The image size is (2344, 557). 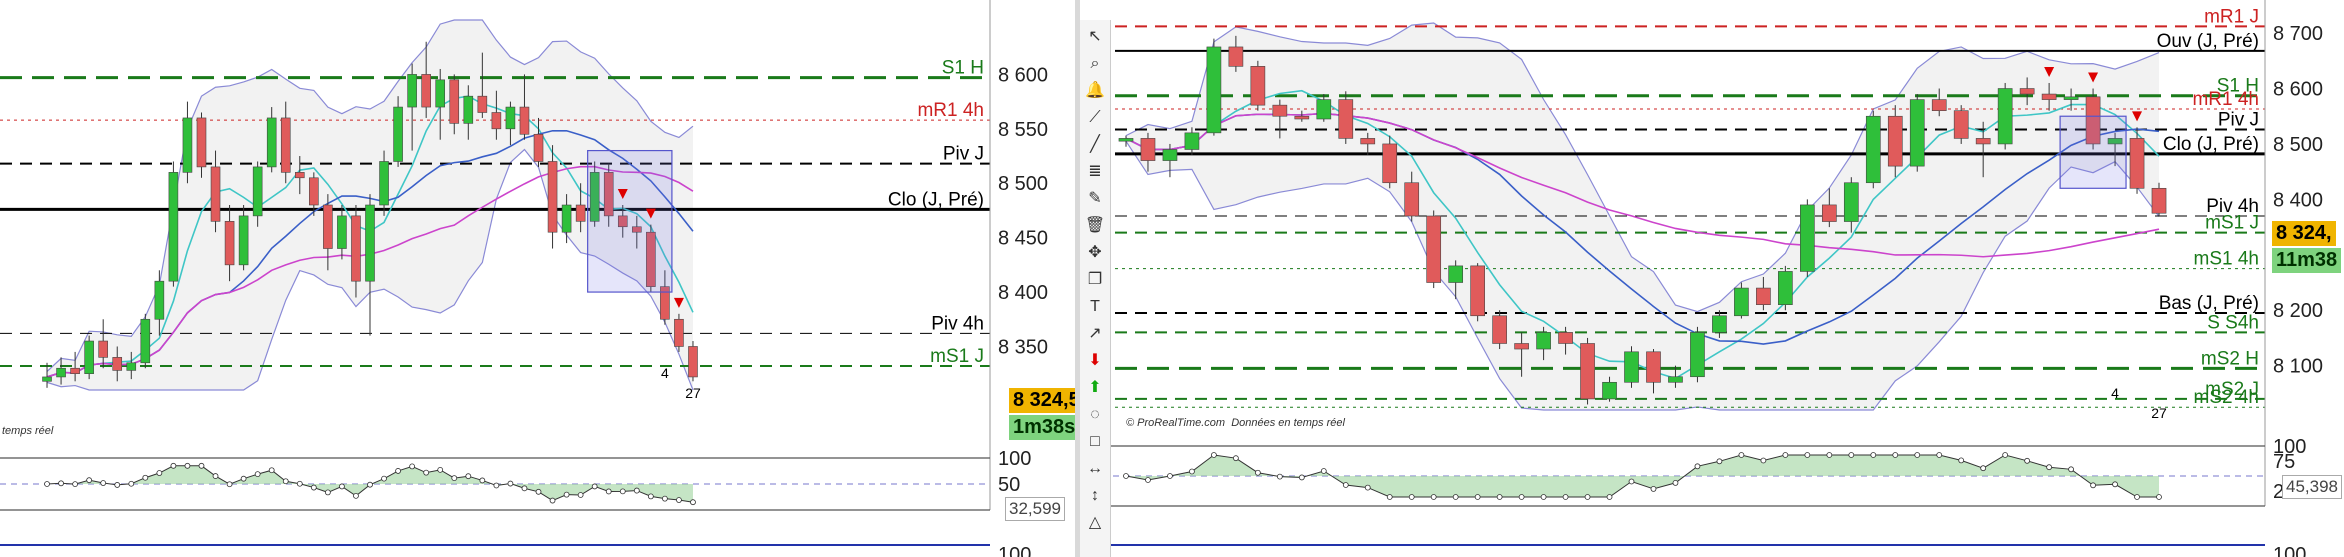 What do you see at coordinates (963, 68) in the screenshot?
I see `left-level-label-0: S1 H` at bounding box center [963, 68].